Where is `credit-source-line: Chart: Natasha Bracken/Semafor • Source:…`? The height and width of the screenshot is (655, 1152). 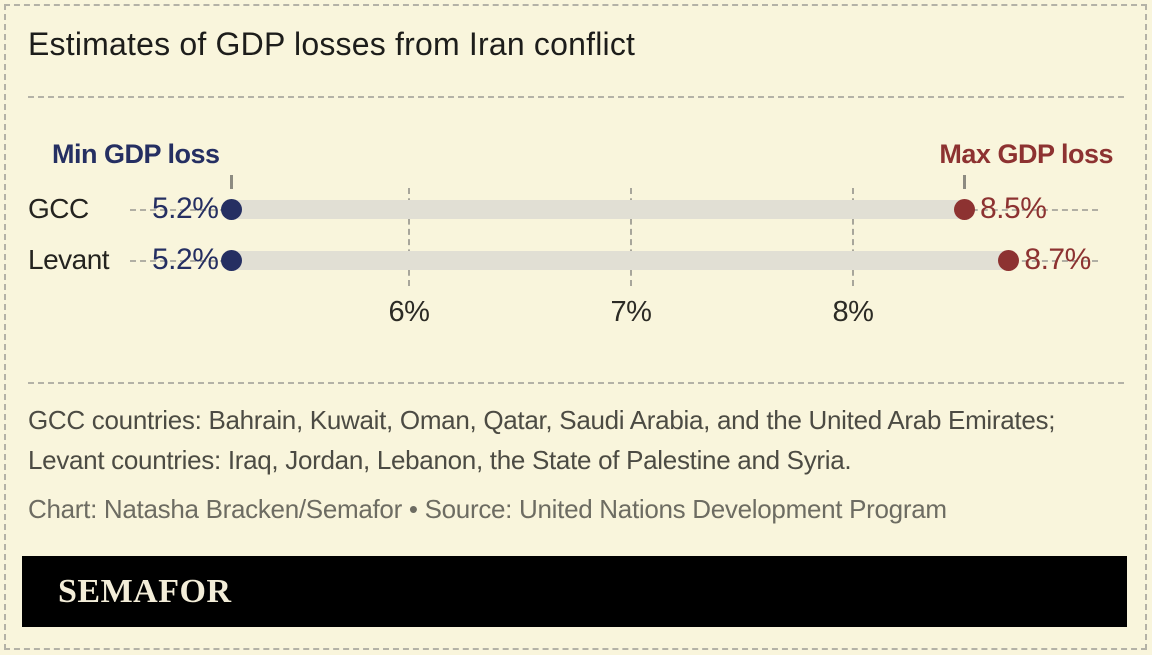
credit-source-line: Chart: Natasha Bracken/Semafor • Source:… is located at coordinates (487, 509).